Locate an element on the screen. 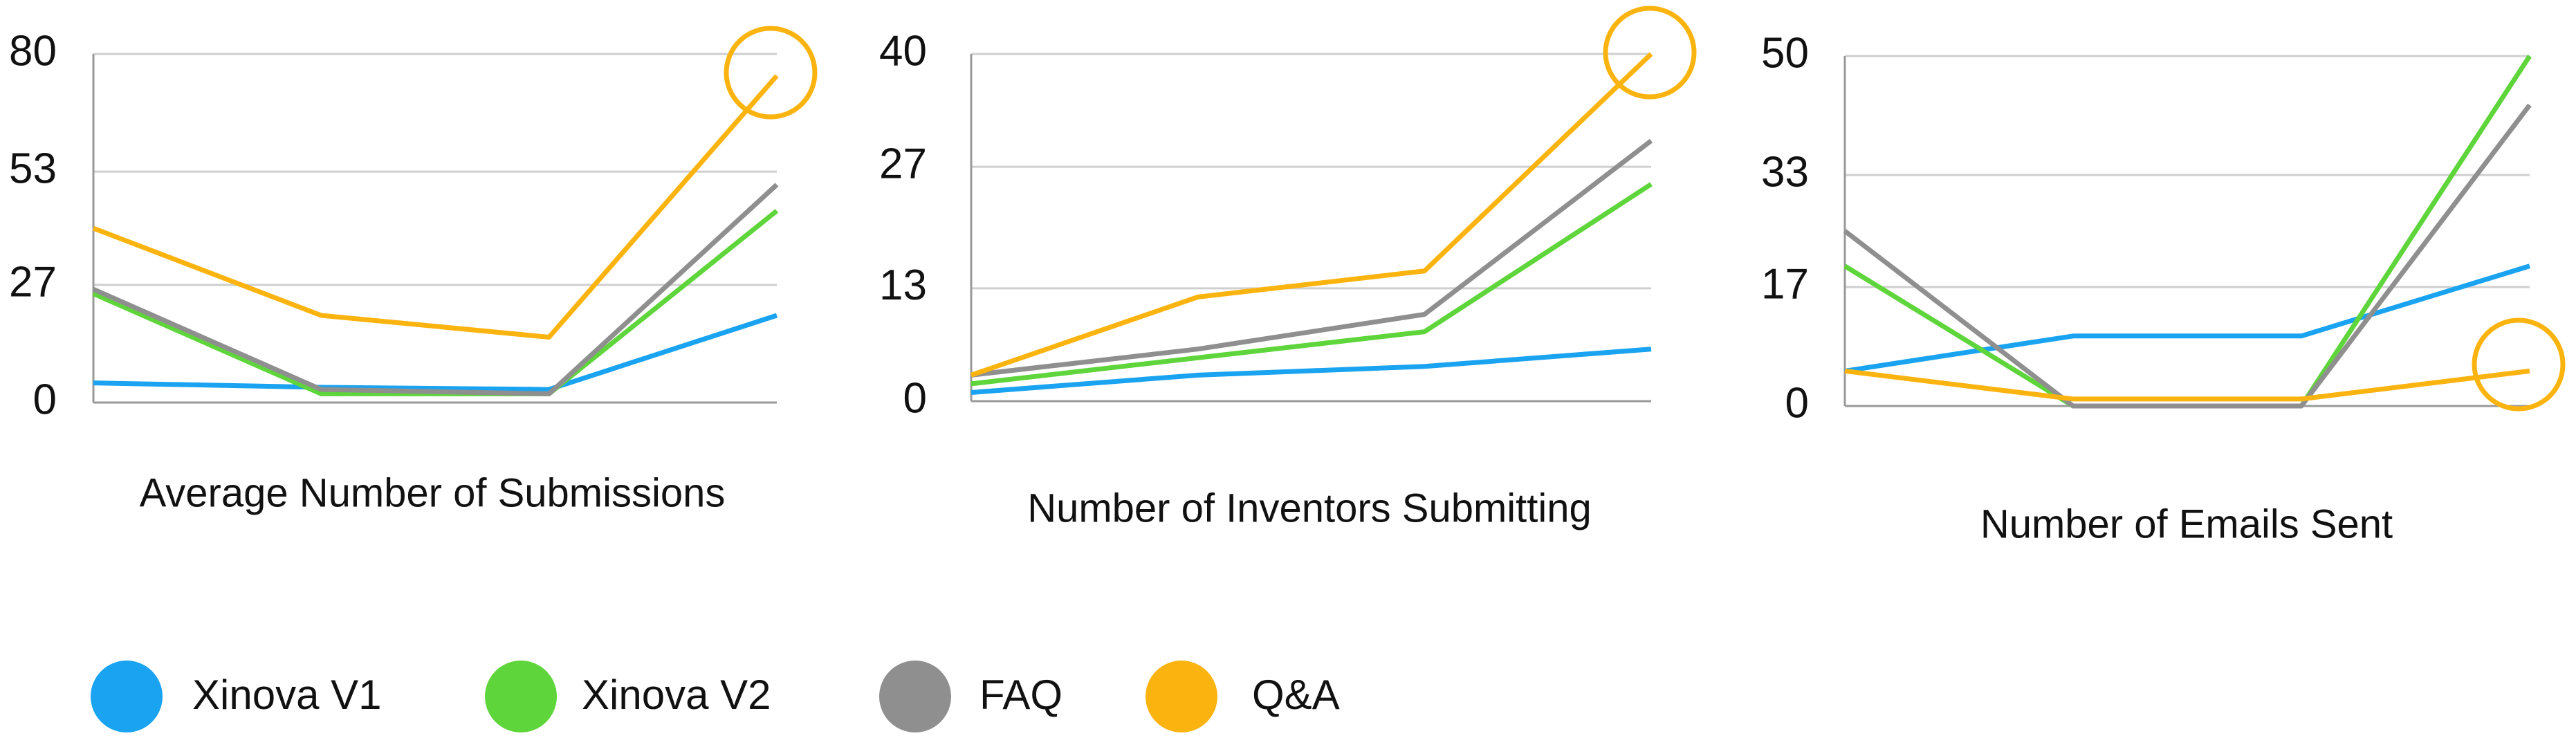  legend-label: Q&A is located at coordinates (1296, 695).